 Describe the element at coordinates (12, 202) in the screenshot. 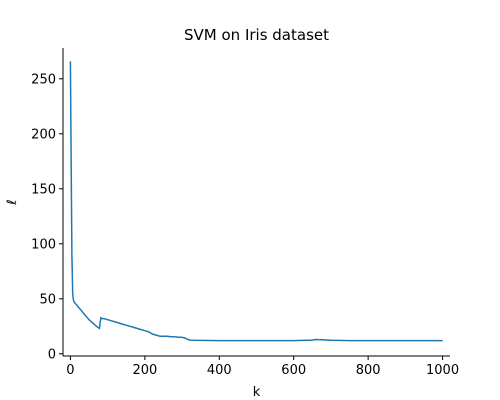

I see `y-axis-label: ℓ` at that location.